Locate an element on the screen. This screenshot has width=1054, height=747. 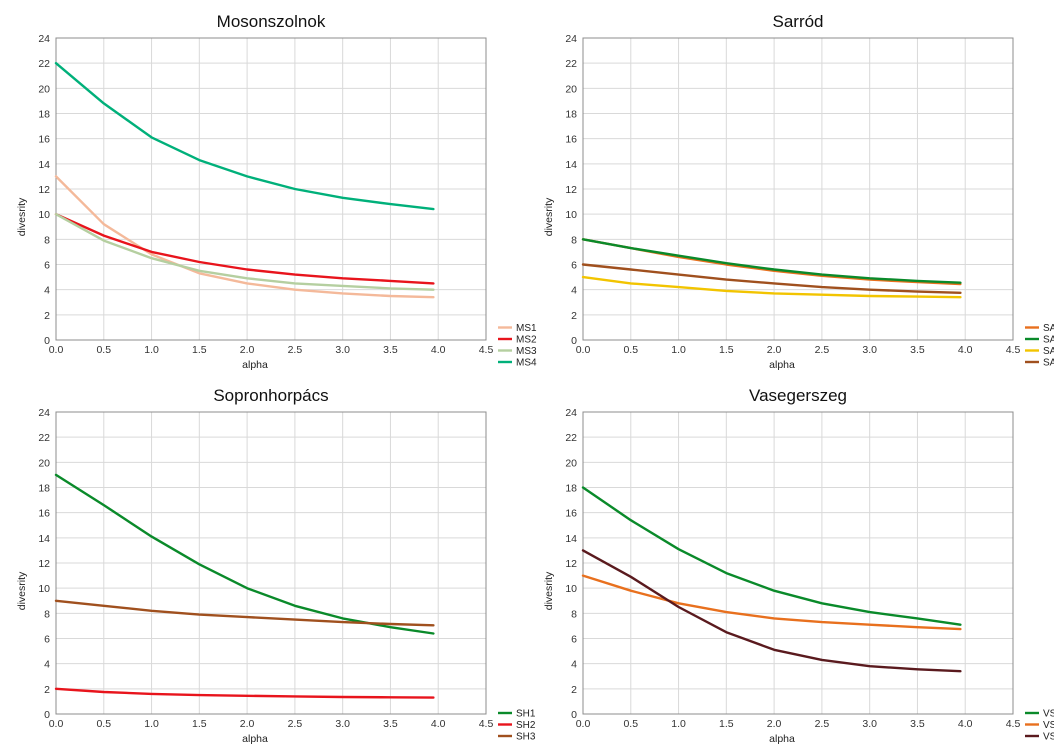
series-line-sa2 is located at coordinates (771, 261).